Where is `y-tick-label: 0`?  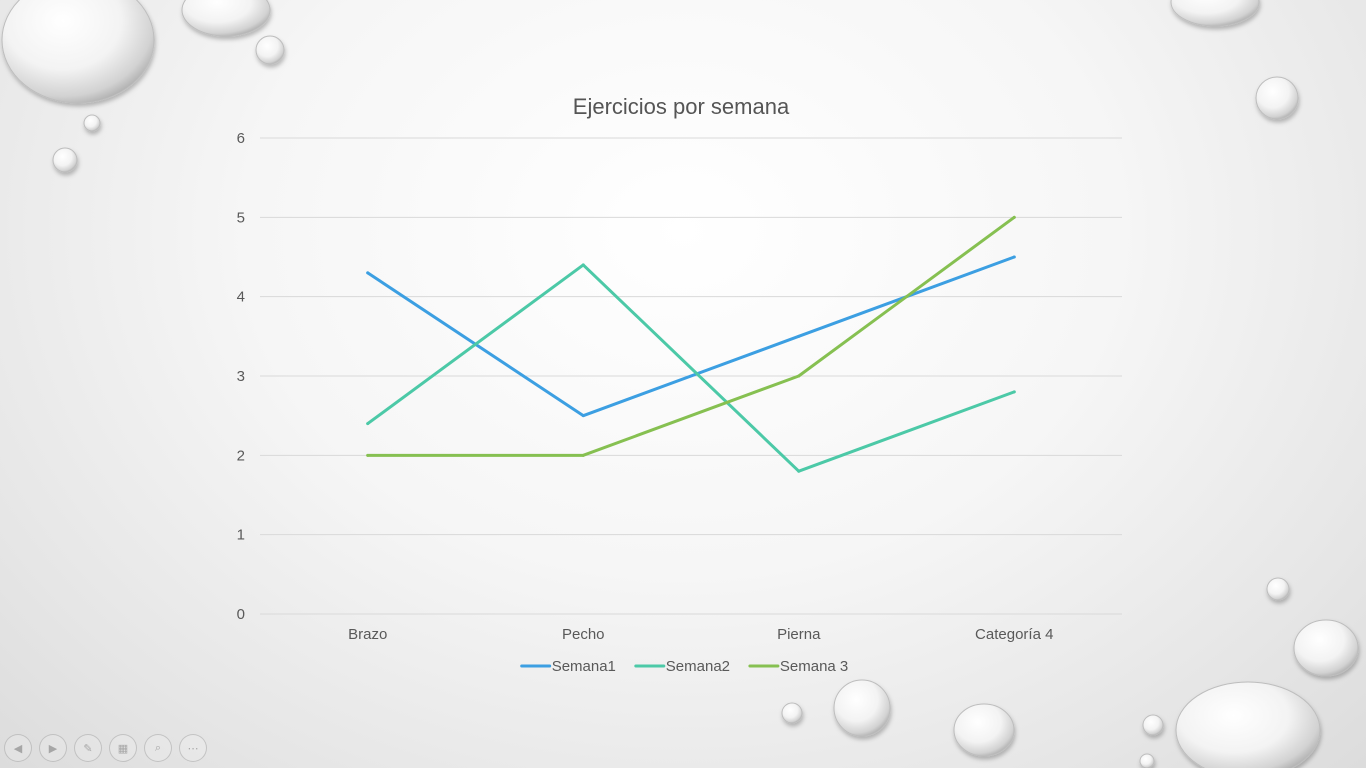 y-tick-label: 0 is located at coordinates (241, 614).